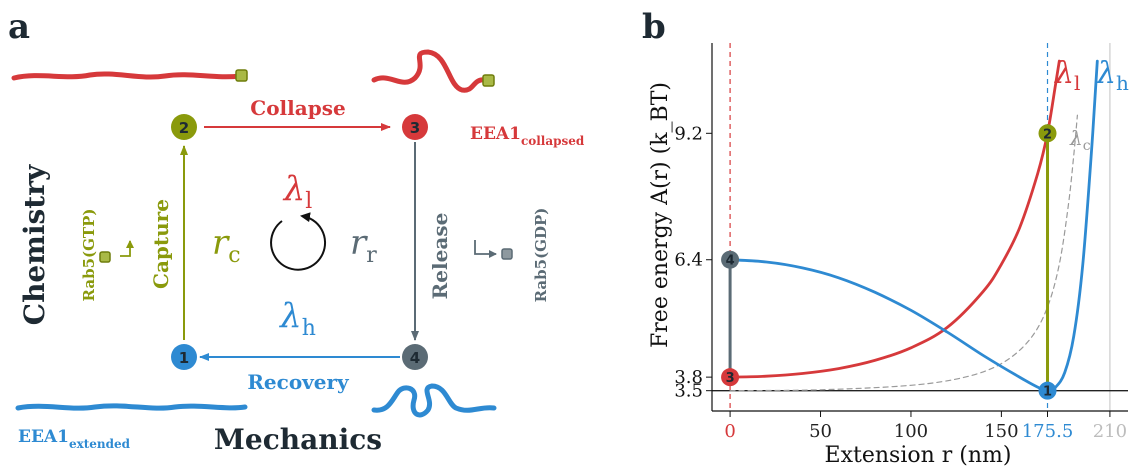 This screenshot has height=470, width=1138. What do you see at coordinates (298, 439) in the screenshot?
I see `mechanics-axis-label: Mechanics` at bounding box center [298, 439].